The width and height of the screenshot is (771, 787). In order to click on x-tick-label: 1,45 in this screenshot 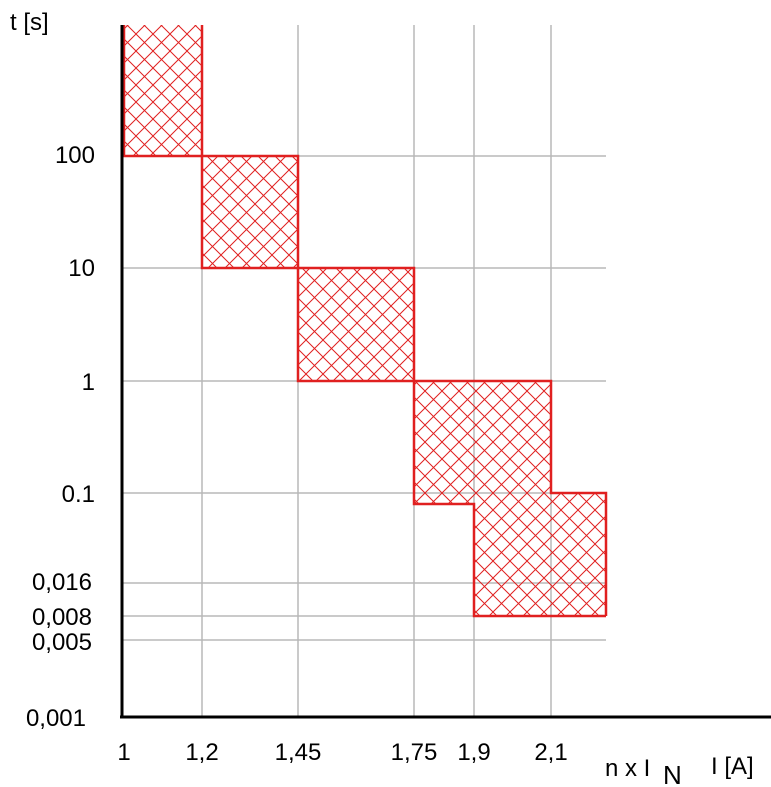, I will do `click(298, 752)`.